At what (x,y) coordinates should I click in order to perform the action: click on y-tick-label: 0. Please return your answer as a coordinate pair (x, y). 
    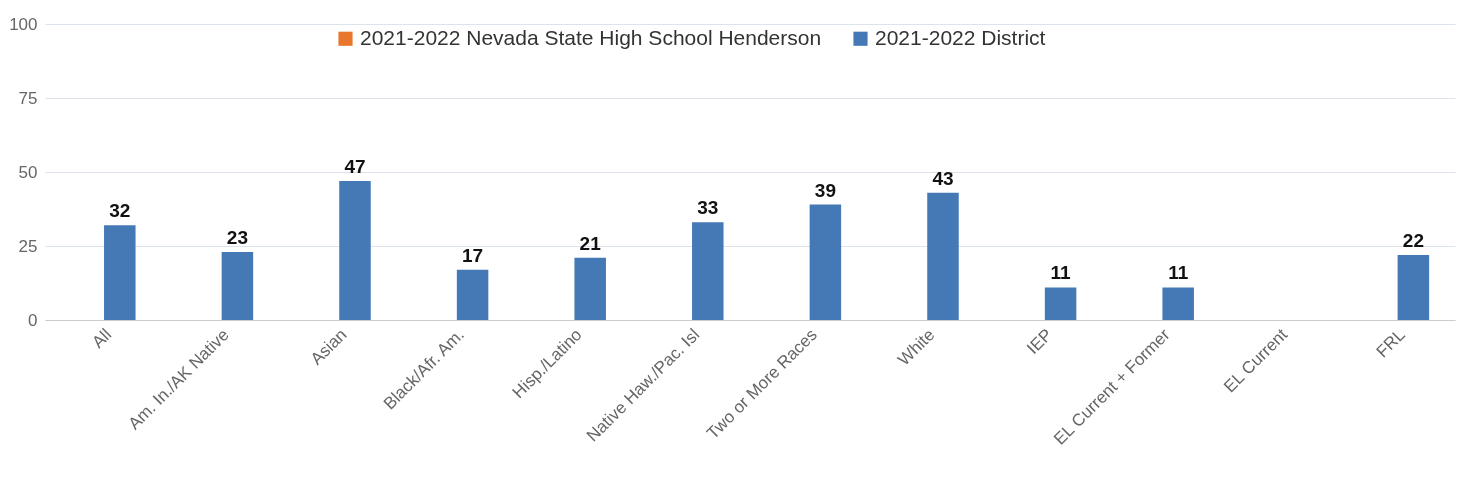
    Looking at the image, I should click on (33, 320).